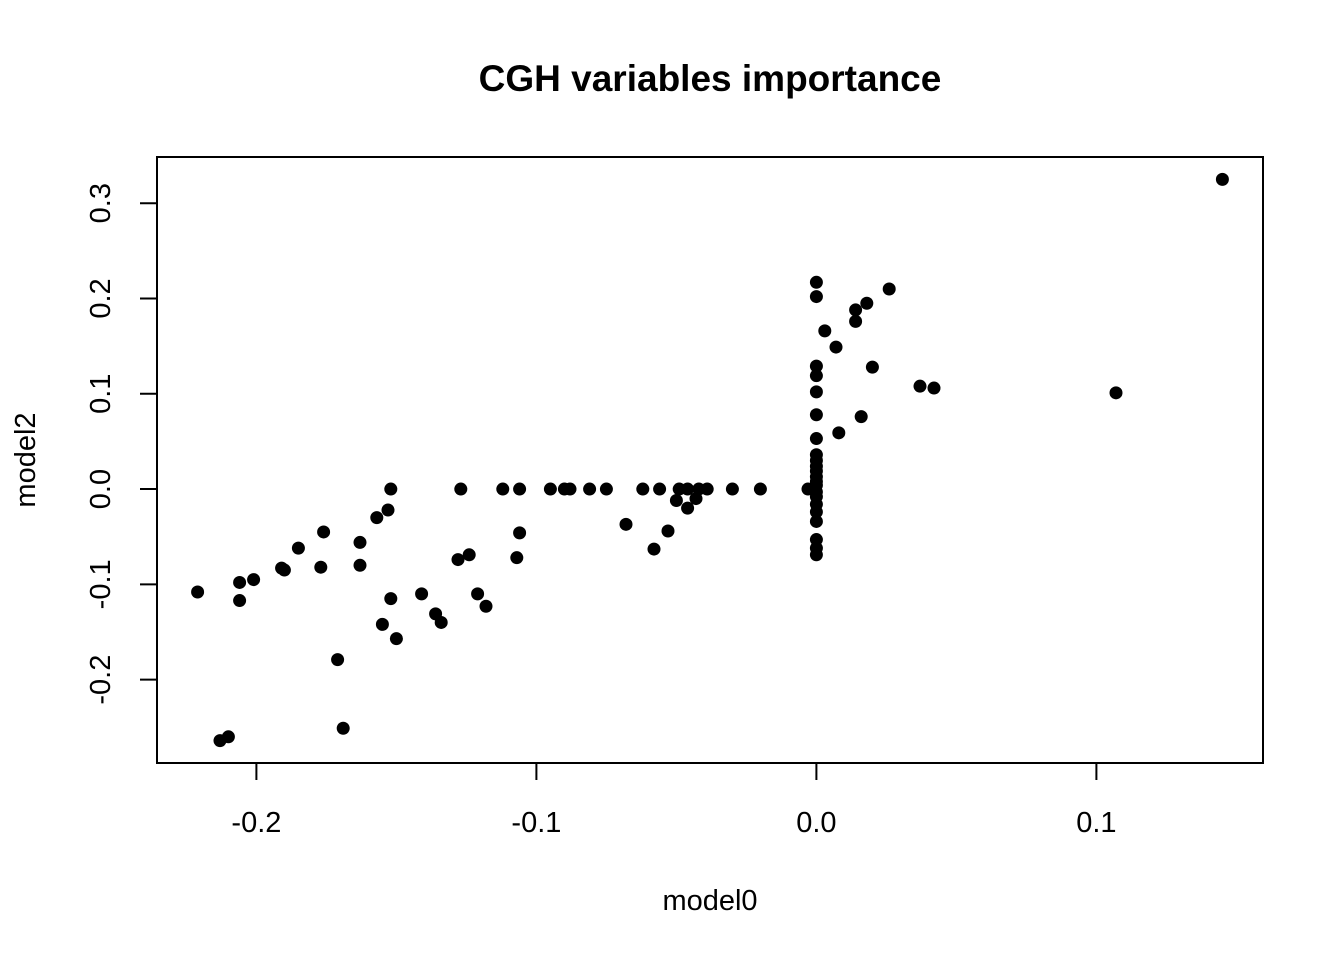 This screenshot has height=965, width=1344. I want to click on x-tick-label: 0.1, so click(1096, 823).